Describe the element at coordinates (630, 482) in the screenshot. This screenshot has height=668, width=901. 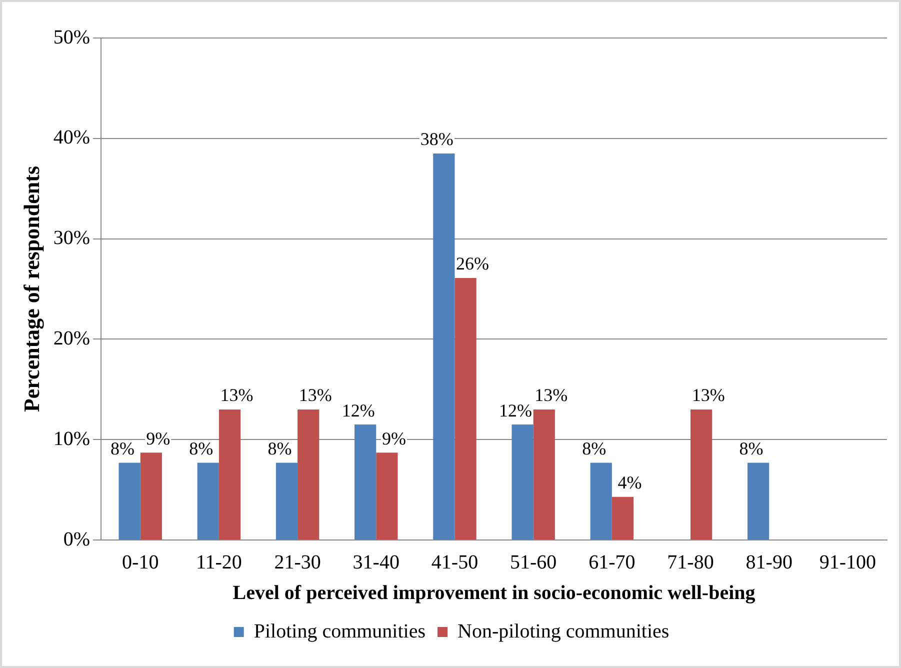
I see `data-label: 4%` at that location.